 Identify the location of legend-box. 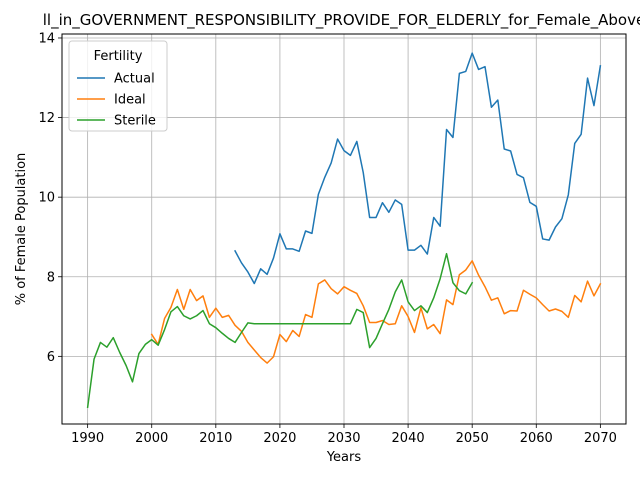
(118, 86).